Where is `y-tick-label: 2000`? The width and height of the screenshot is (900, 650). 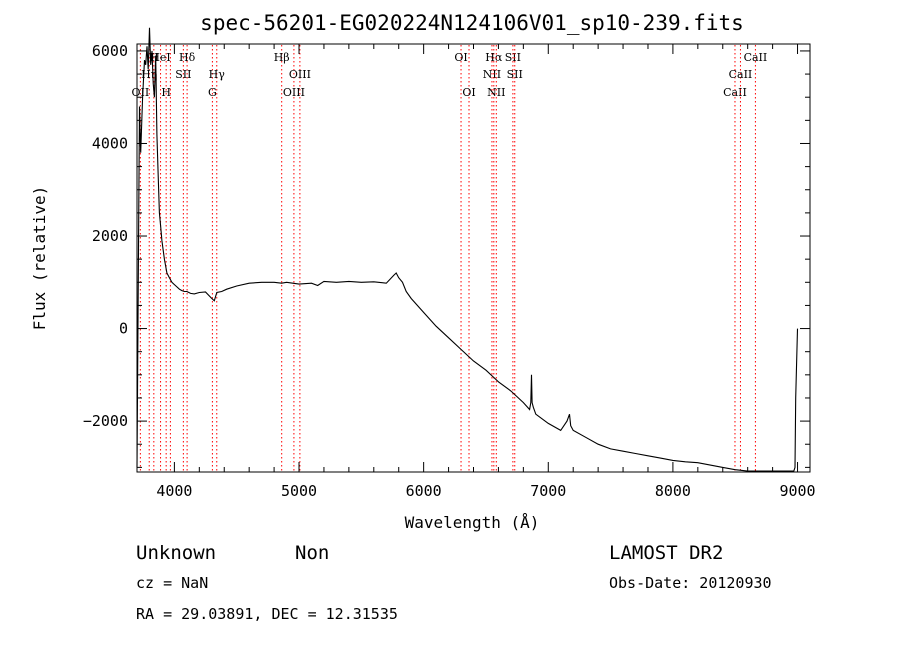
y-tick-label: 2000 is located at coordinates (110, 236).